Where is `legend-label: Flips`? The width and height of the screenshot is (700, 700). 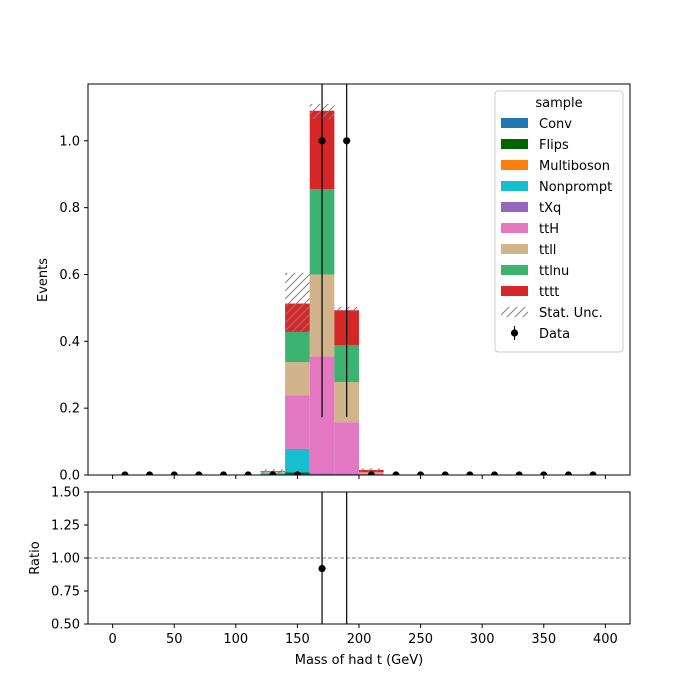
legend-label: Flips is located at coordinates (554, 145).